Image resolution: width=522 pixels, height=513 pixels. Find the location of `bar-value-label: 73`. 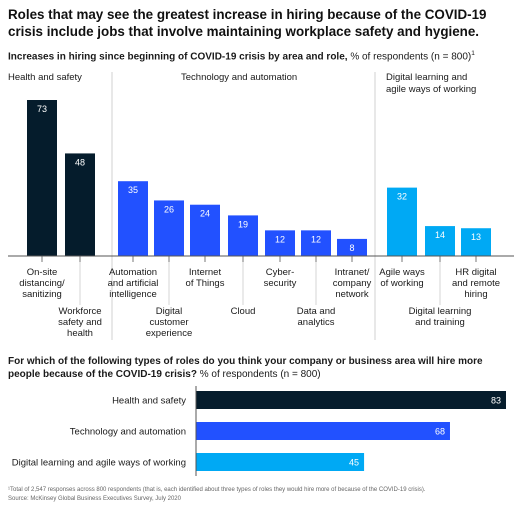

bar-value-label: 73 is located at coordinates (42, 109).